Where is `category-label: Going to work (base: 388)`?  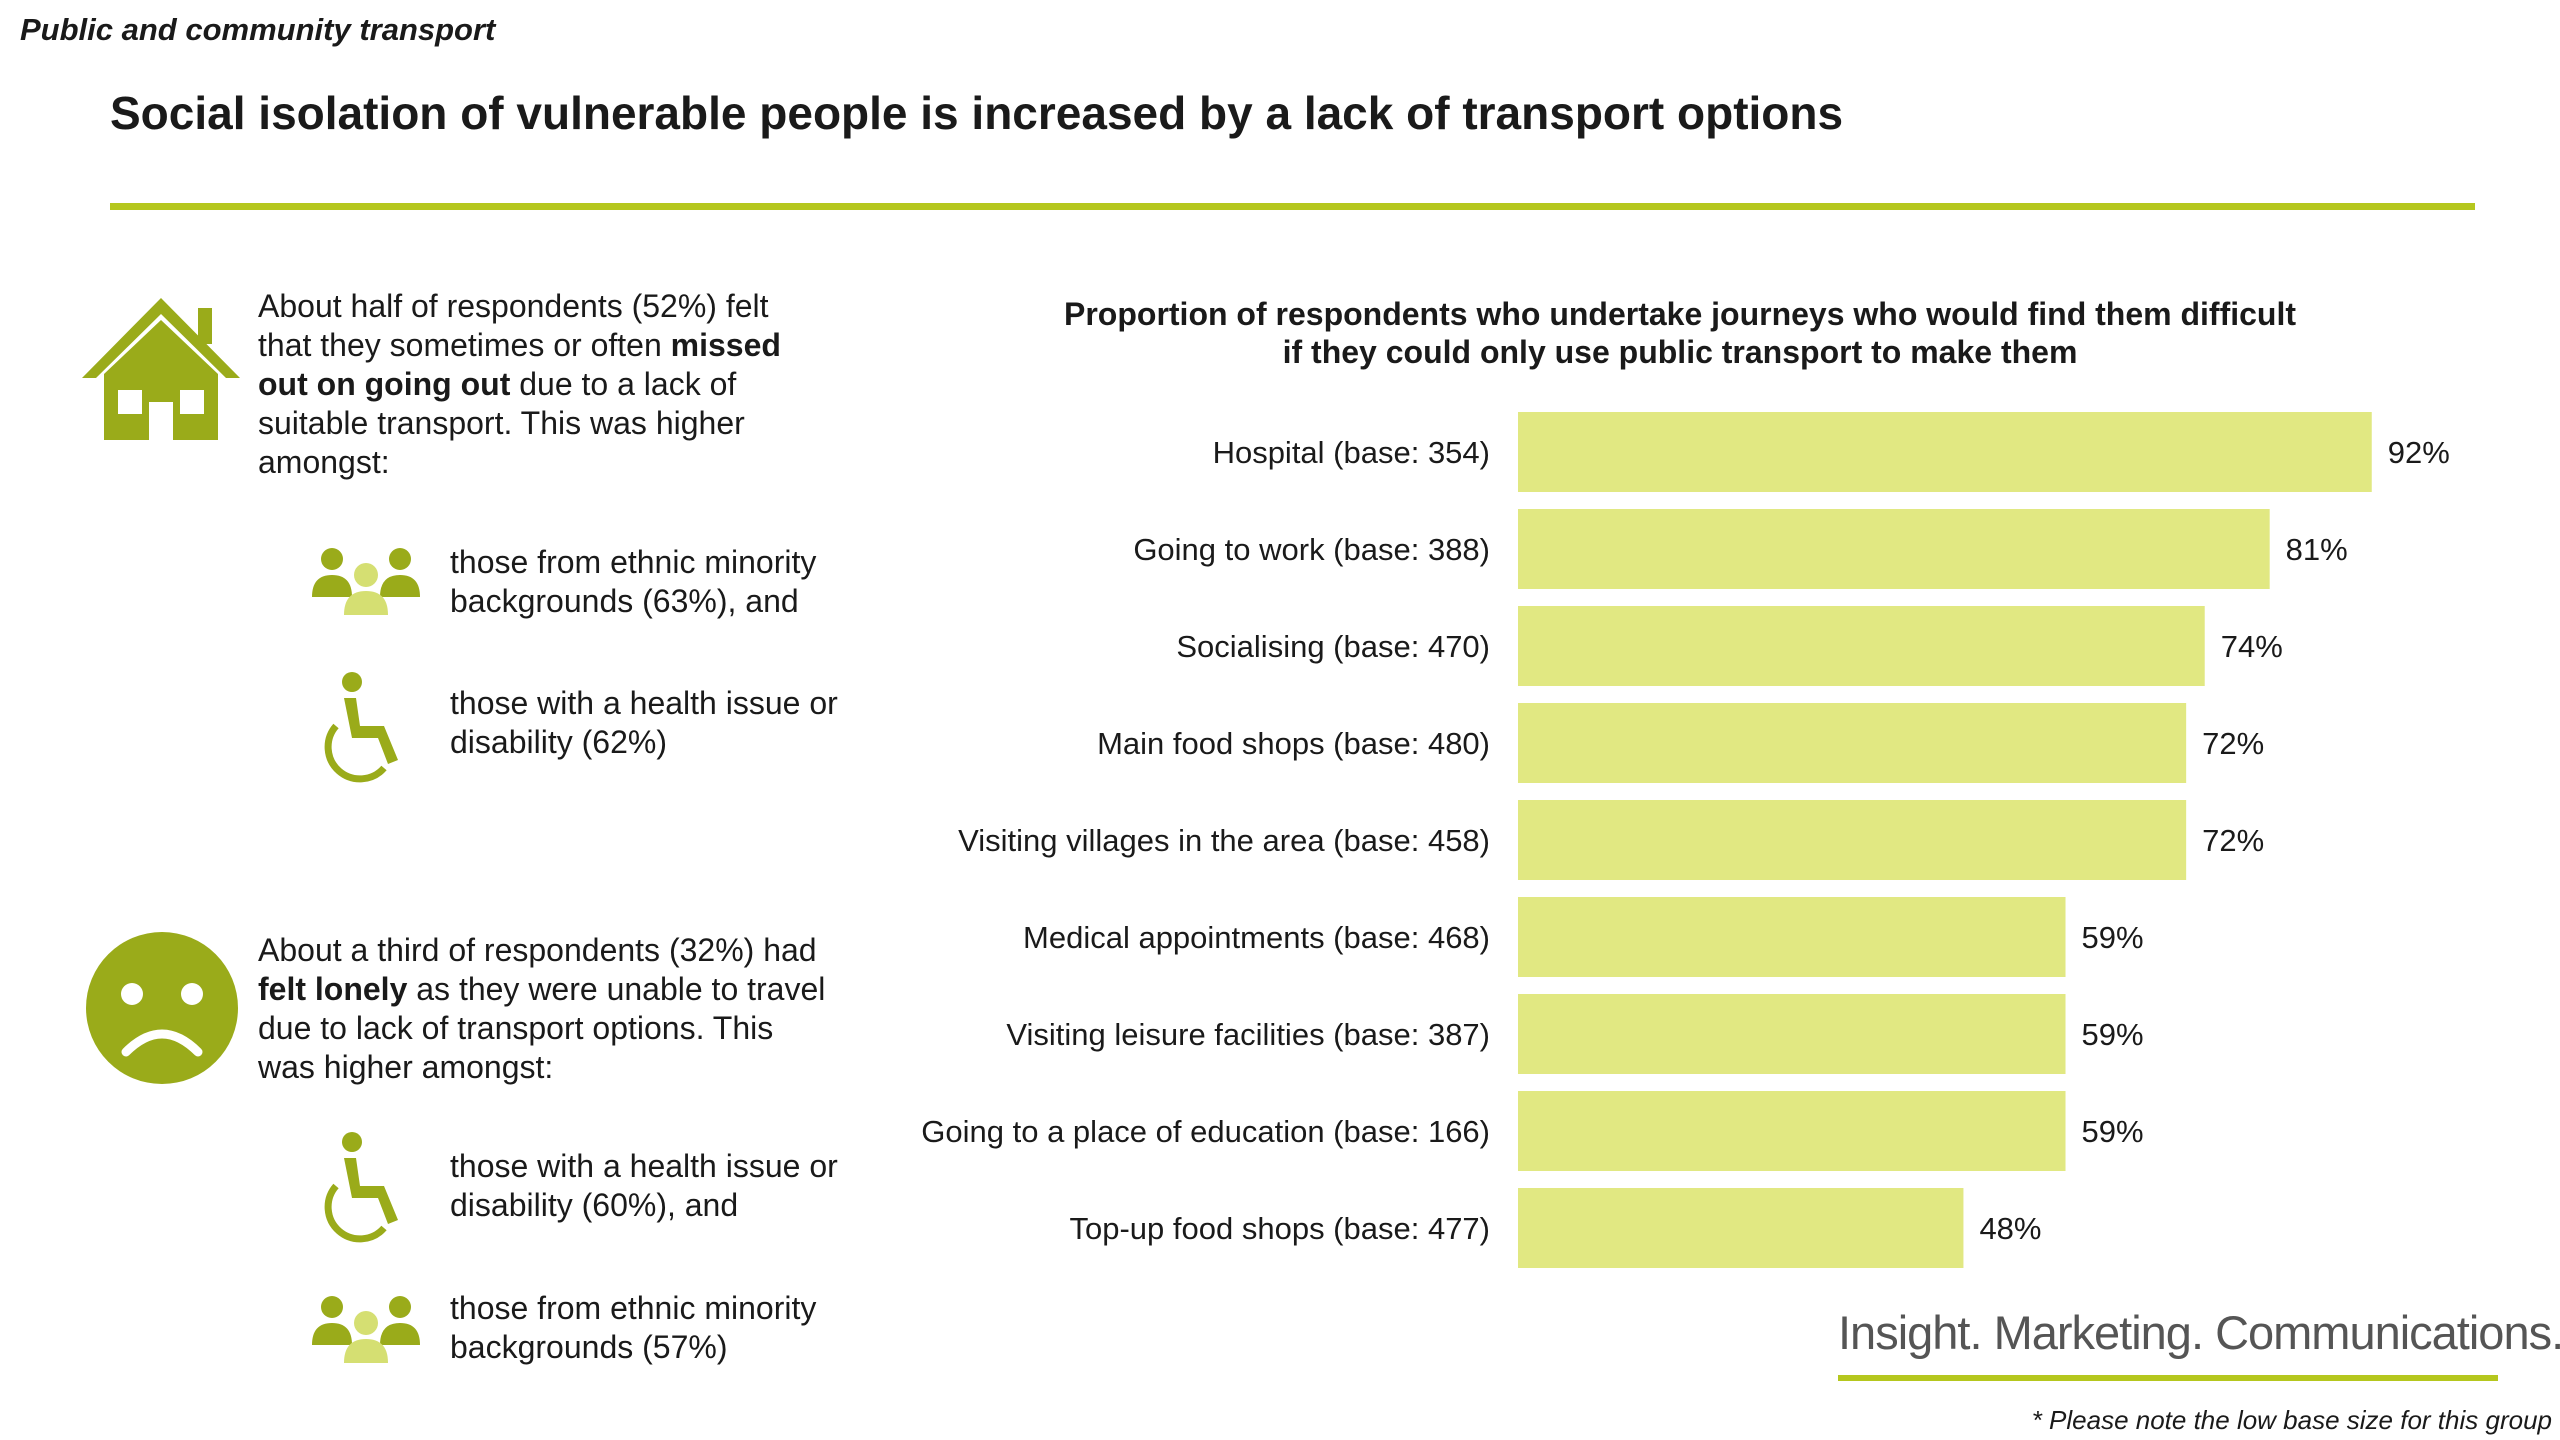
category-label: Going to work (base: 388) is located at coordinates (1311, 549).